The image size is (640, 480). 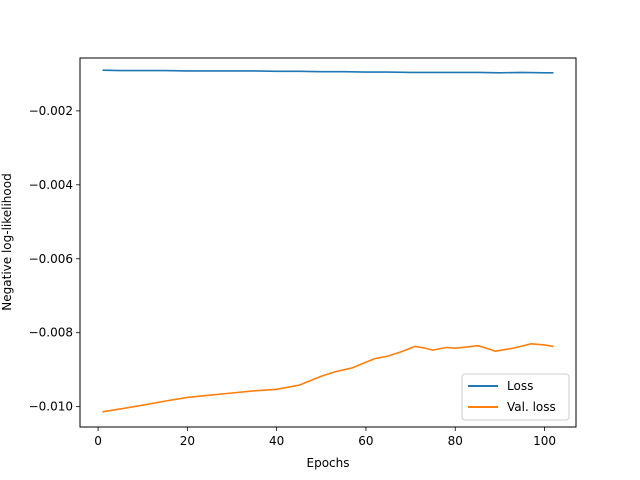 What do you see at coordinates (515, 397) in the screenshot?
I see `legend: Loss Val. loss` at bounding box center [515, 397].